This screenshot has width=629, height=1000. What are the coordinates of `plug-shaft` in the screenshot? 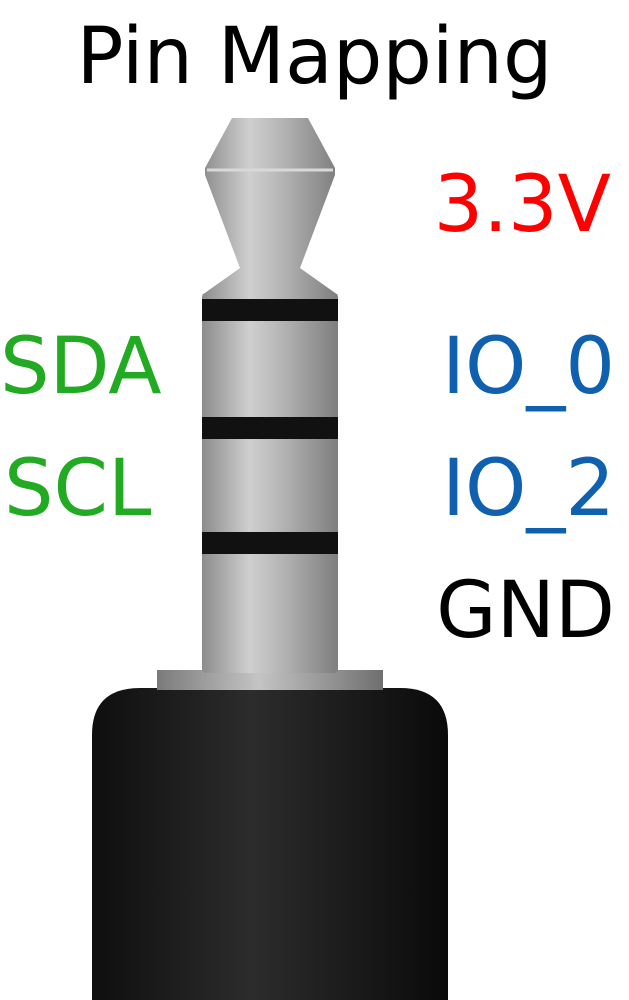 It's located at (270, 483).